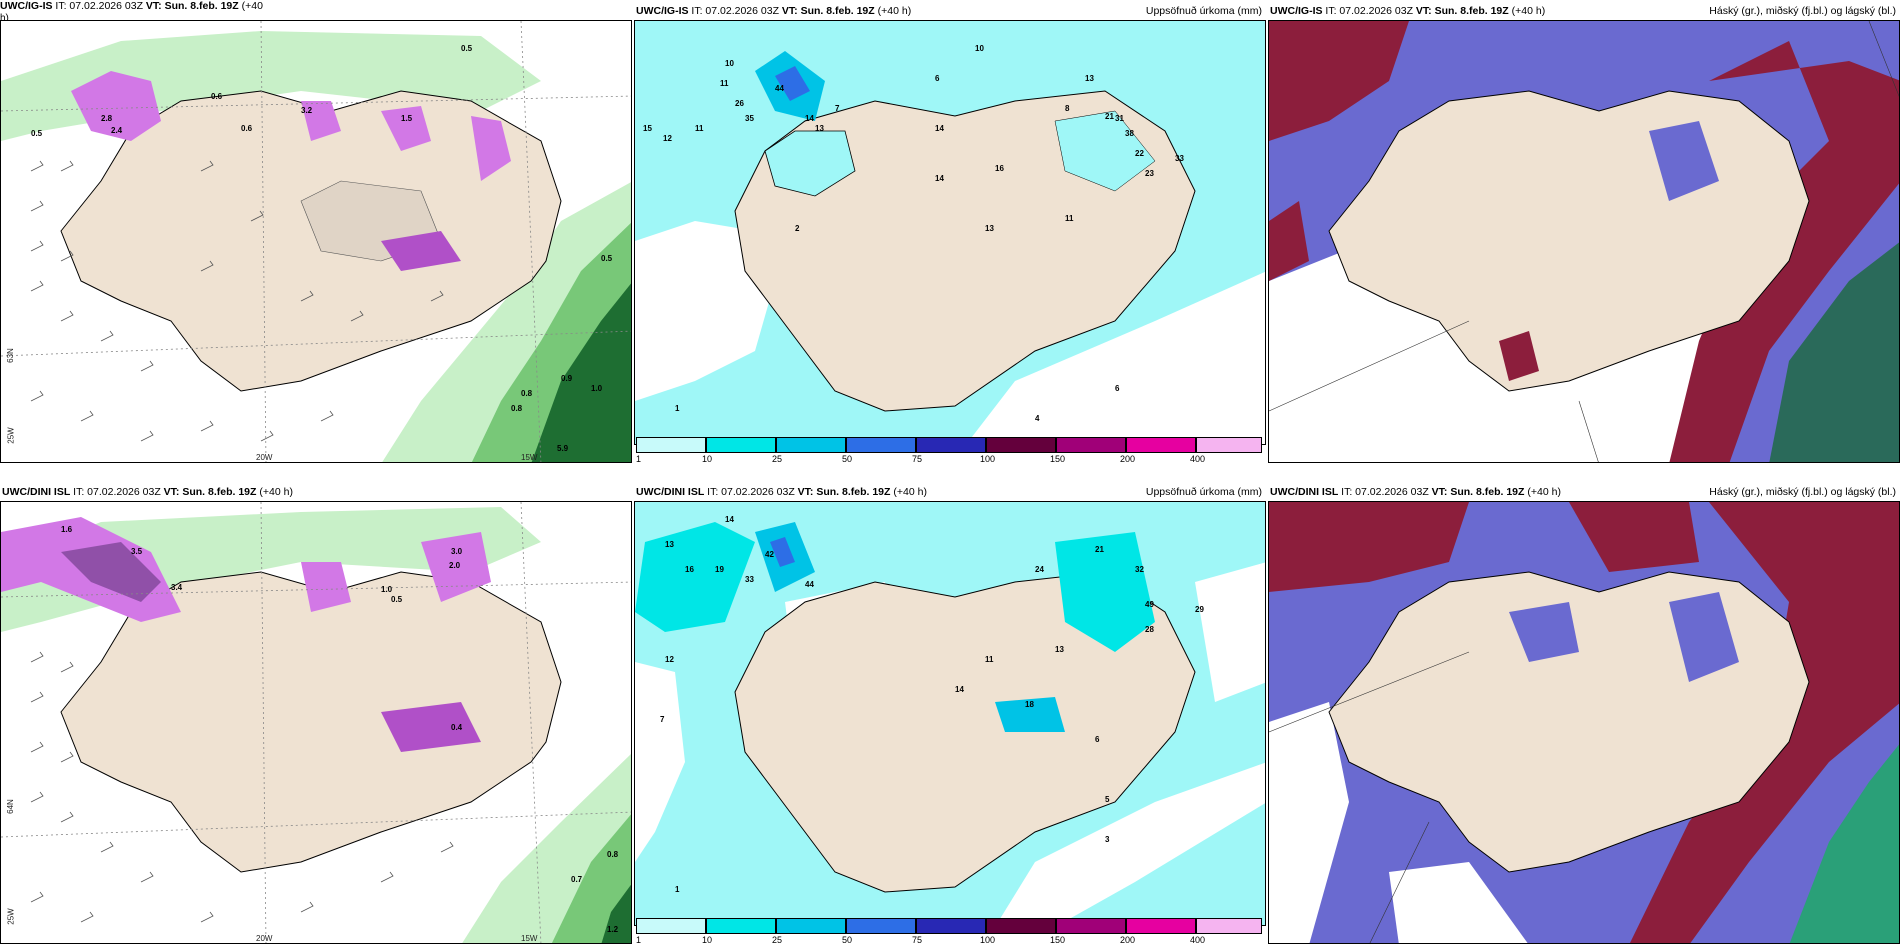 The image size is (1900, 950). Describe the element at coordinates (563, 448) in the screenshot. I see `svg-text: 5.9` at that location.